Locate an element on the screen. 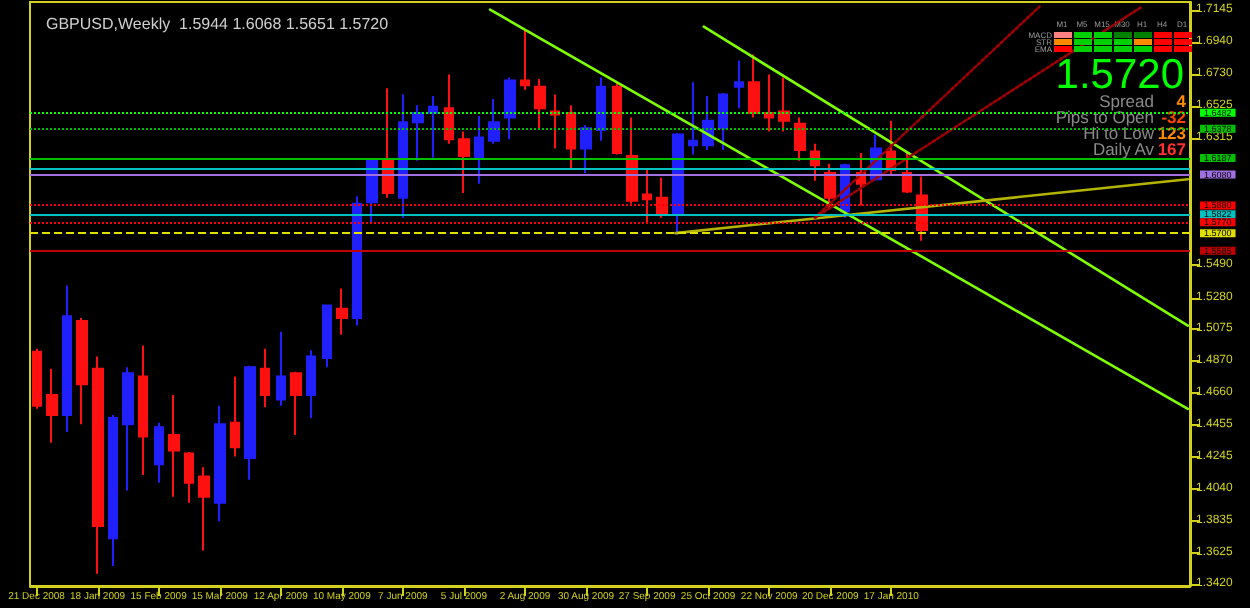 The width and height of the screenshot is (1250, 608). annotation: Hi to Low is located at coordinates (1119, 133).